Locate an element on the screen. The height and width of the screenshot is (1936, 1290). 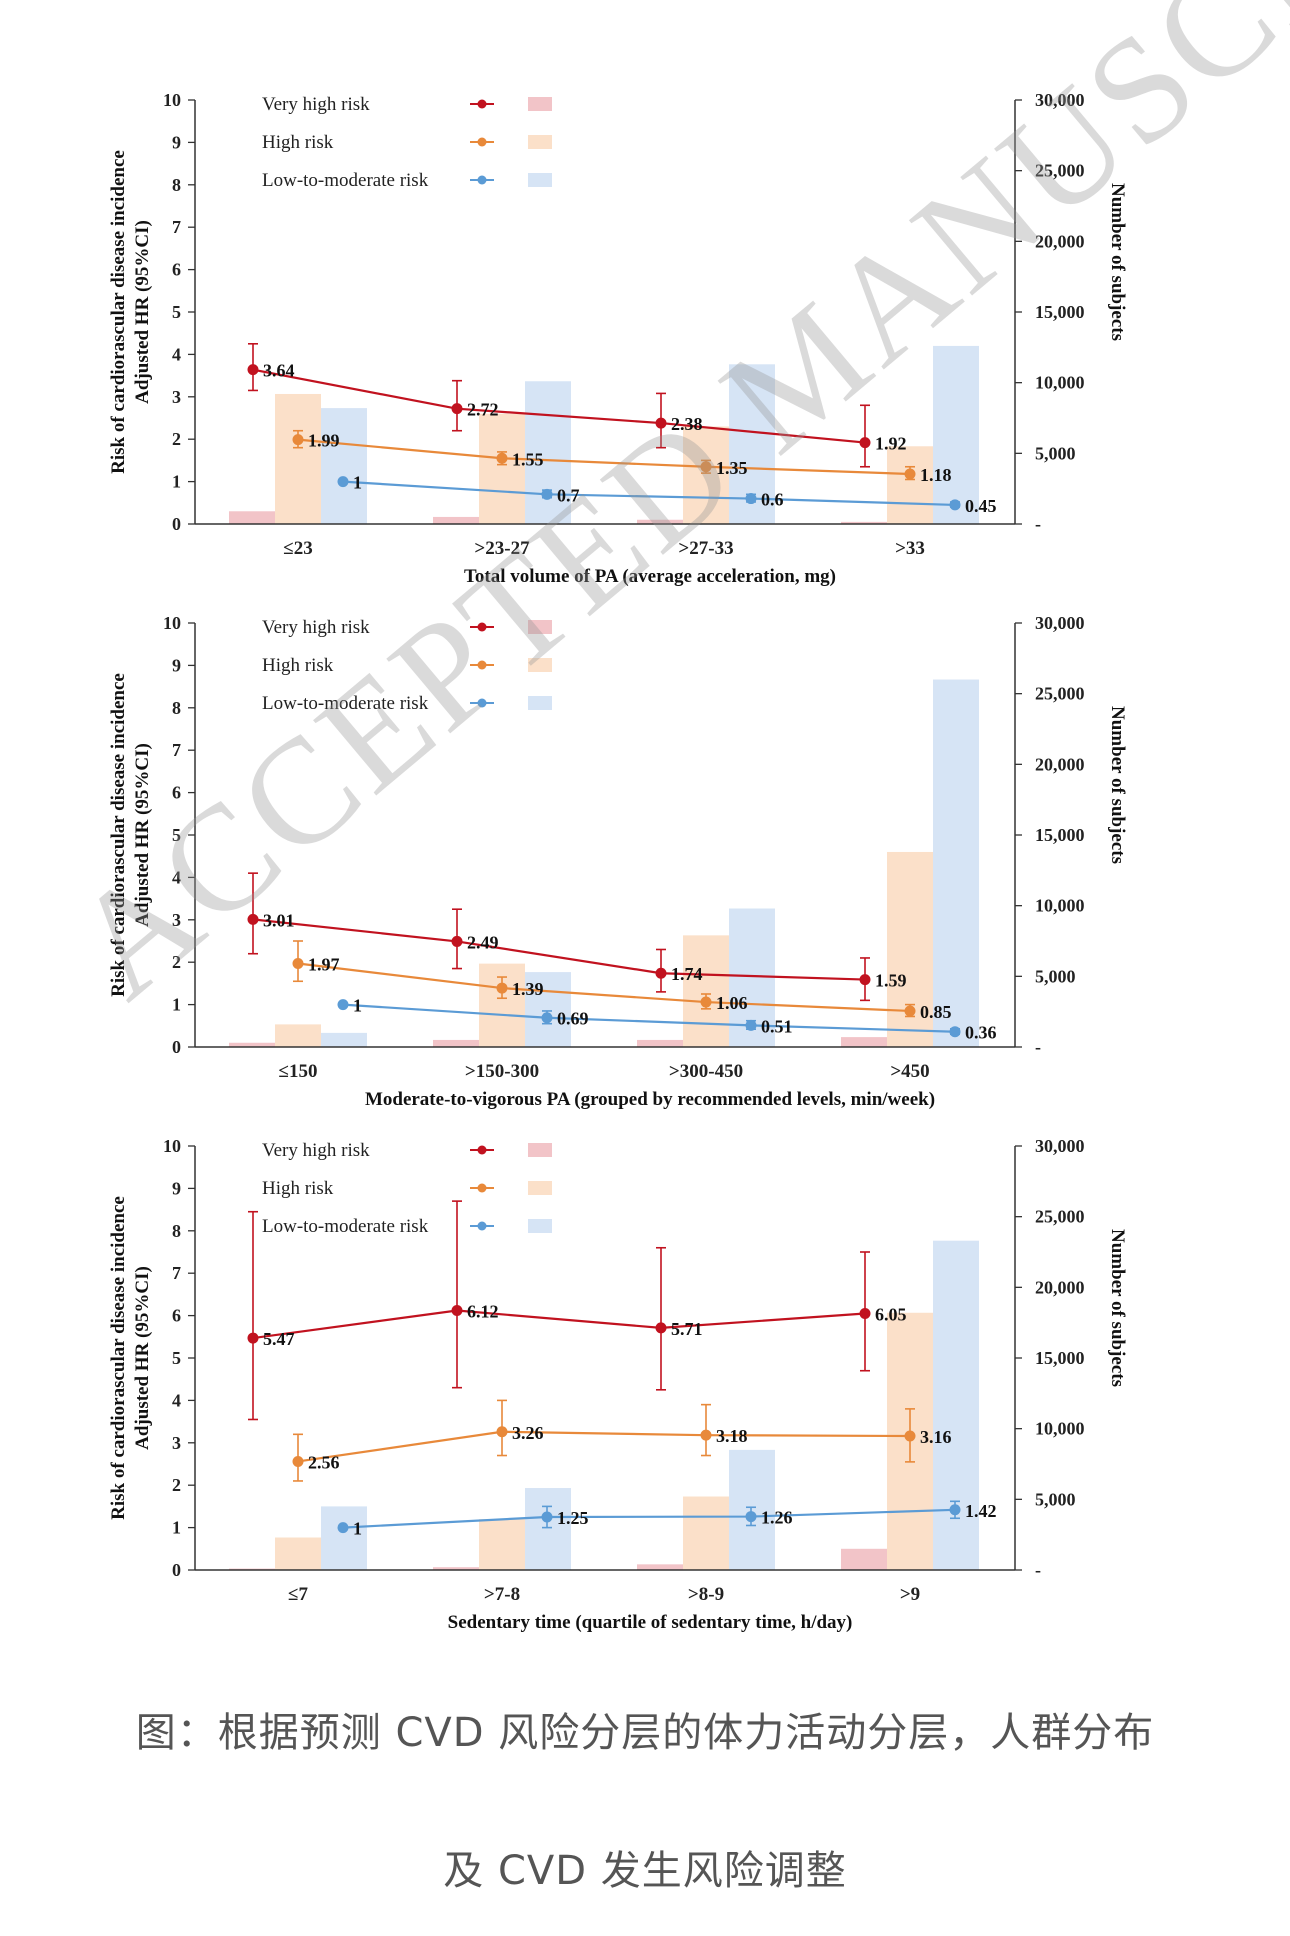
data-label-very-high: 6.12 is located at coordinates (483, 1312).